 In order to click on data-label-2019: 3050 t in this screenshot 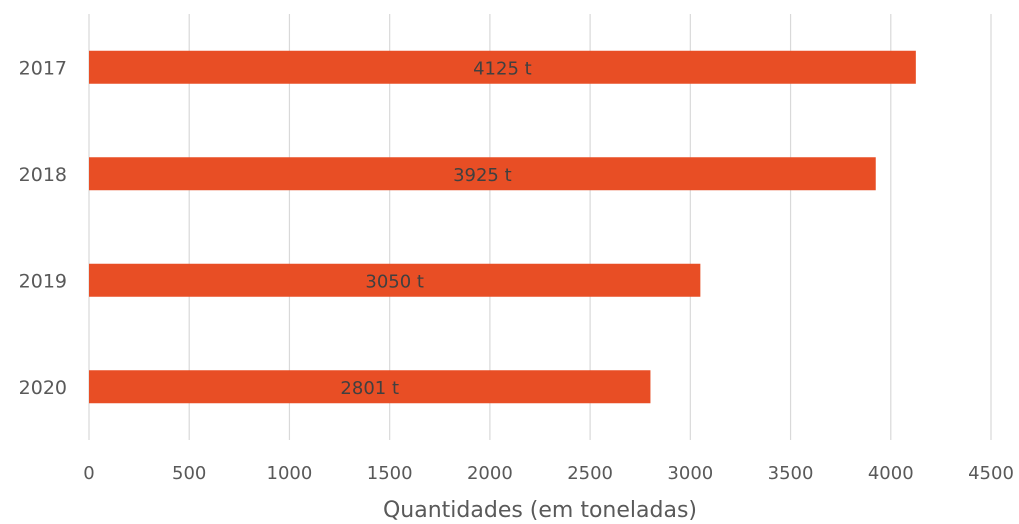, I will do `click(394, 281)`.